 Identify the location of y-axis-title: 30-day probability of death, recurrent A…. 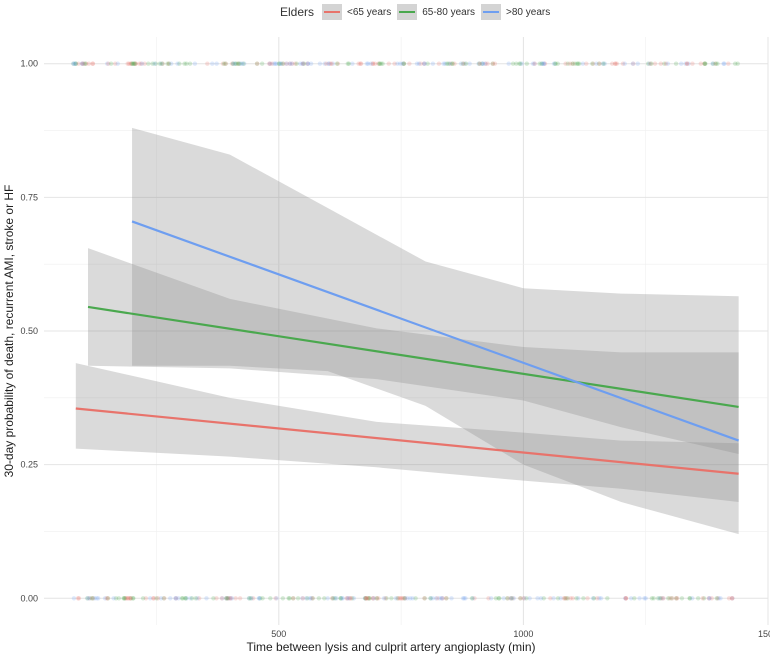
(9, 331).